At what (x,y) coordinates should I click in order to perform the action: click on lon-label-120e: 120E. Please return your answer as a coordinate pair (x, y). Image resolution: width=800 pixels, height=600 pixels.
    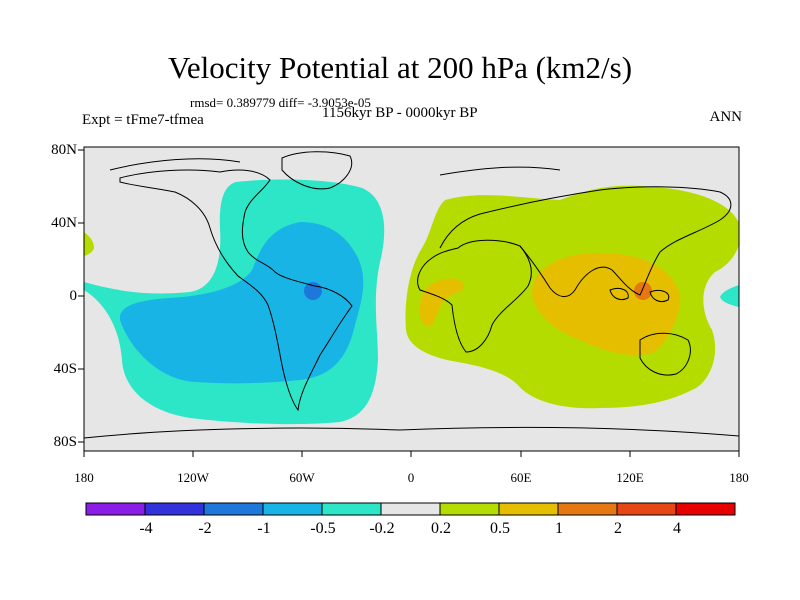
    Looking at the image, I should click on (630, 477).